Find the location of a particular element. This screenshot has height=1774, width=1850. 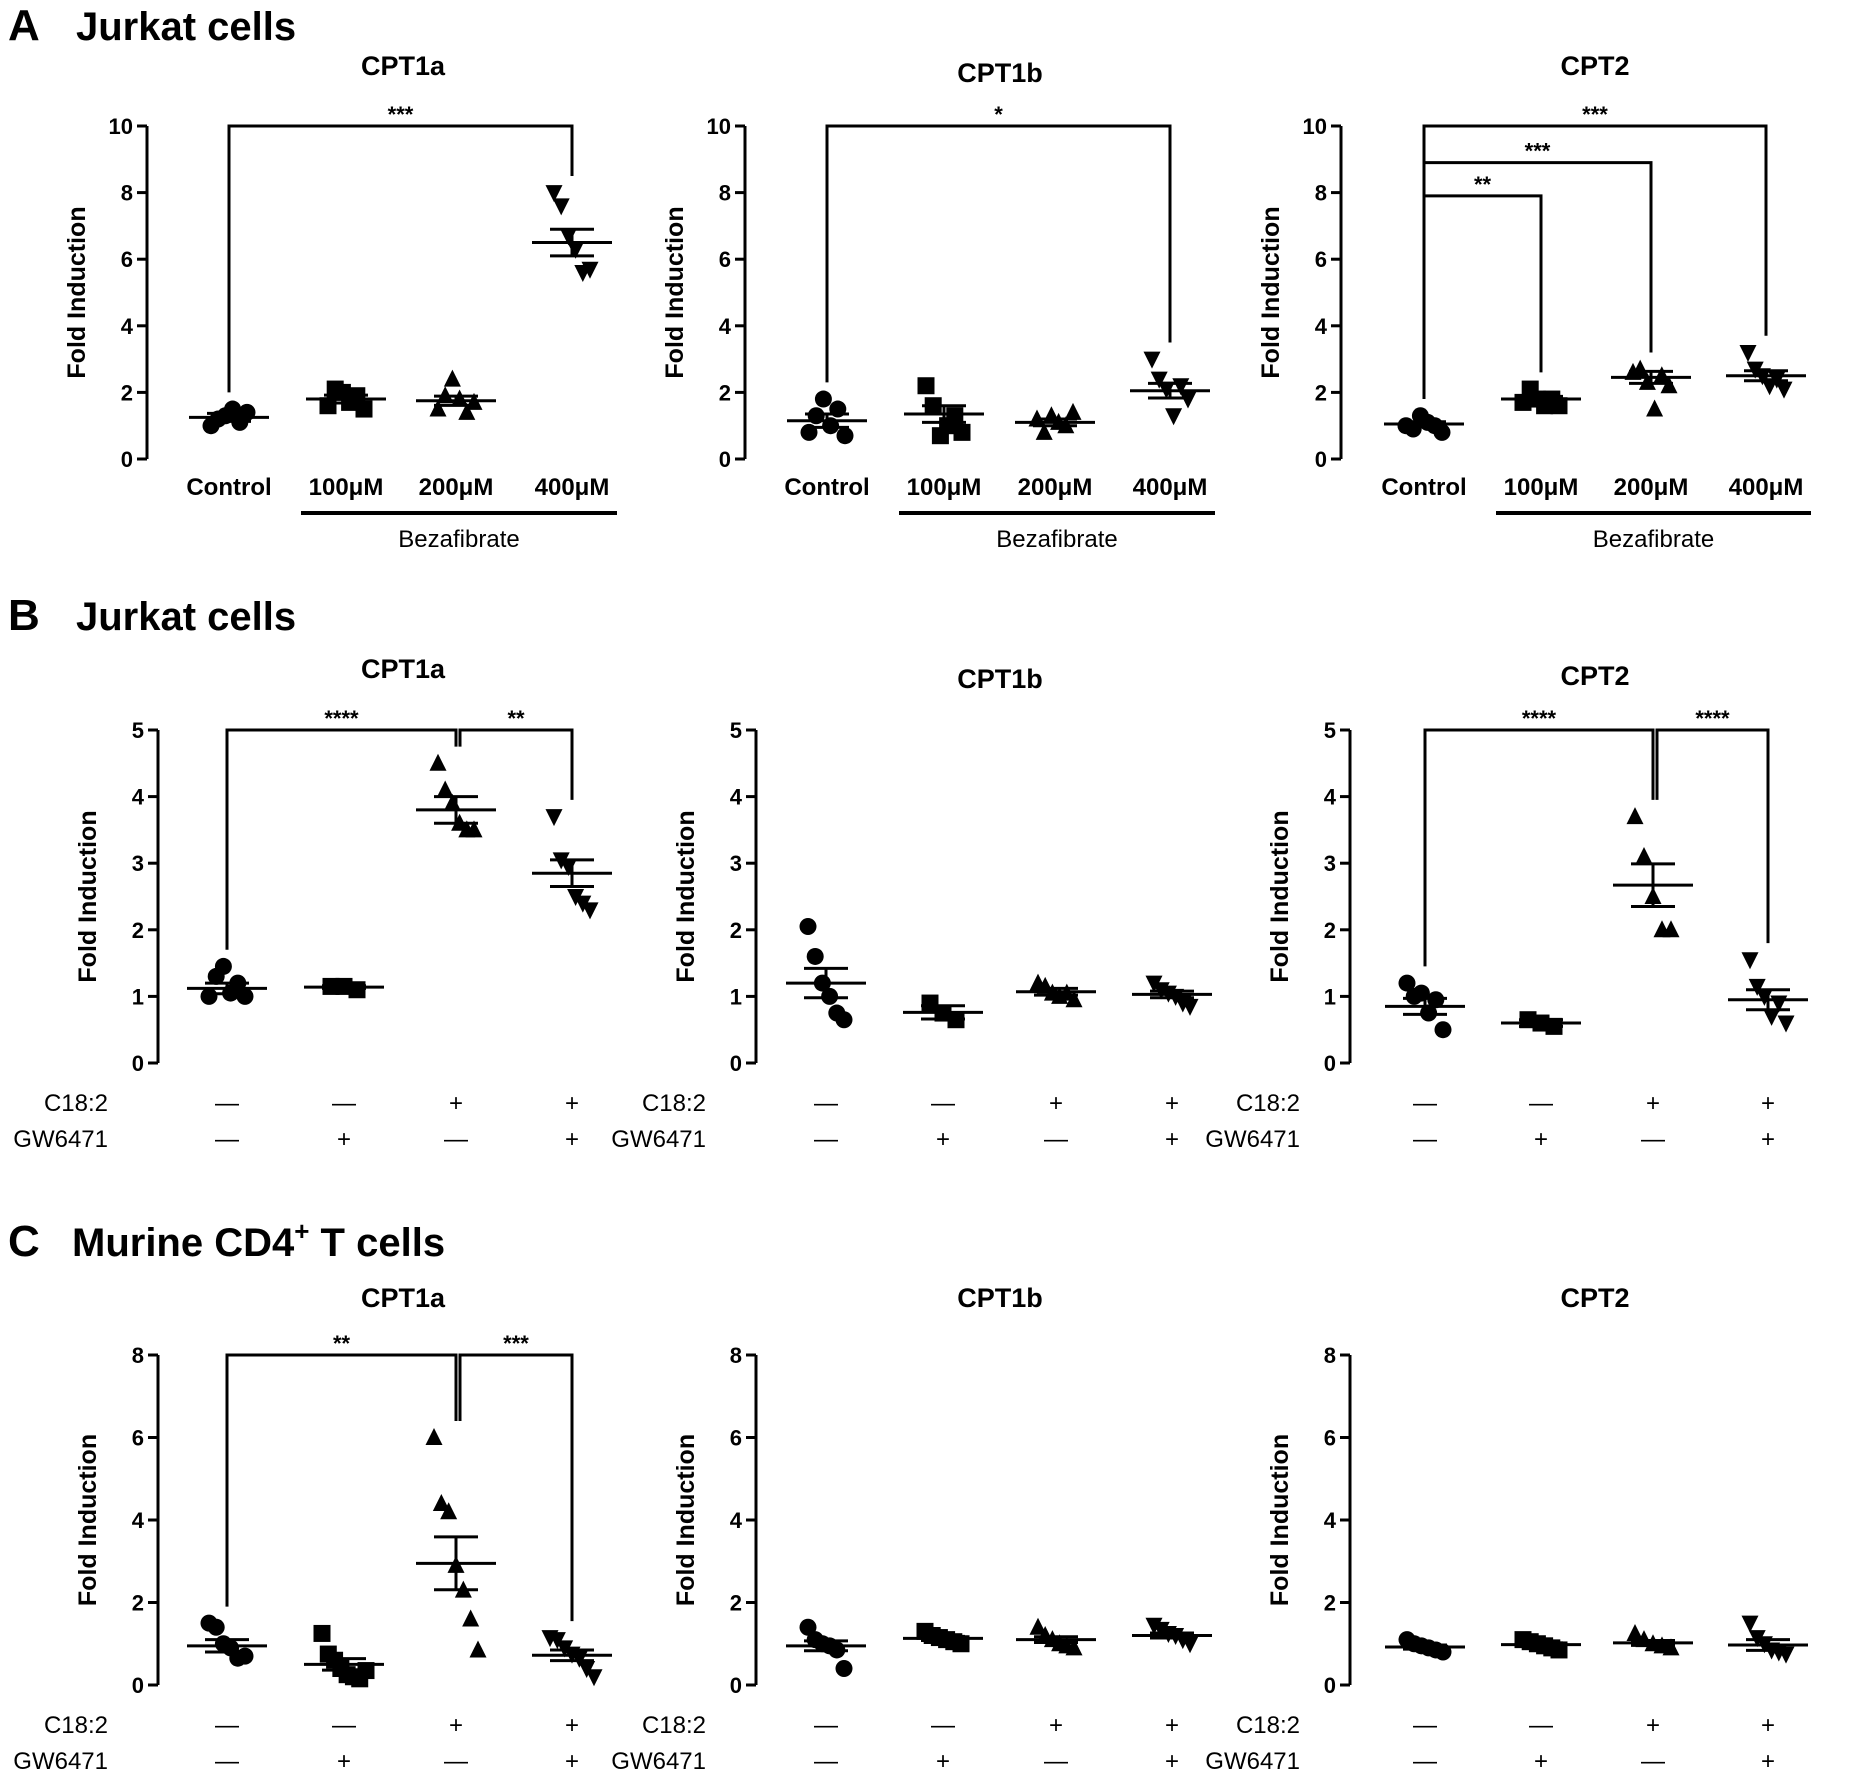

y-tick-label: 1 is located at coordinates (138, 996).